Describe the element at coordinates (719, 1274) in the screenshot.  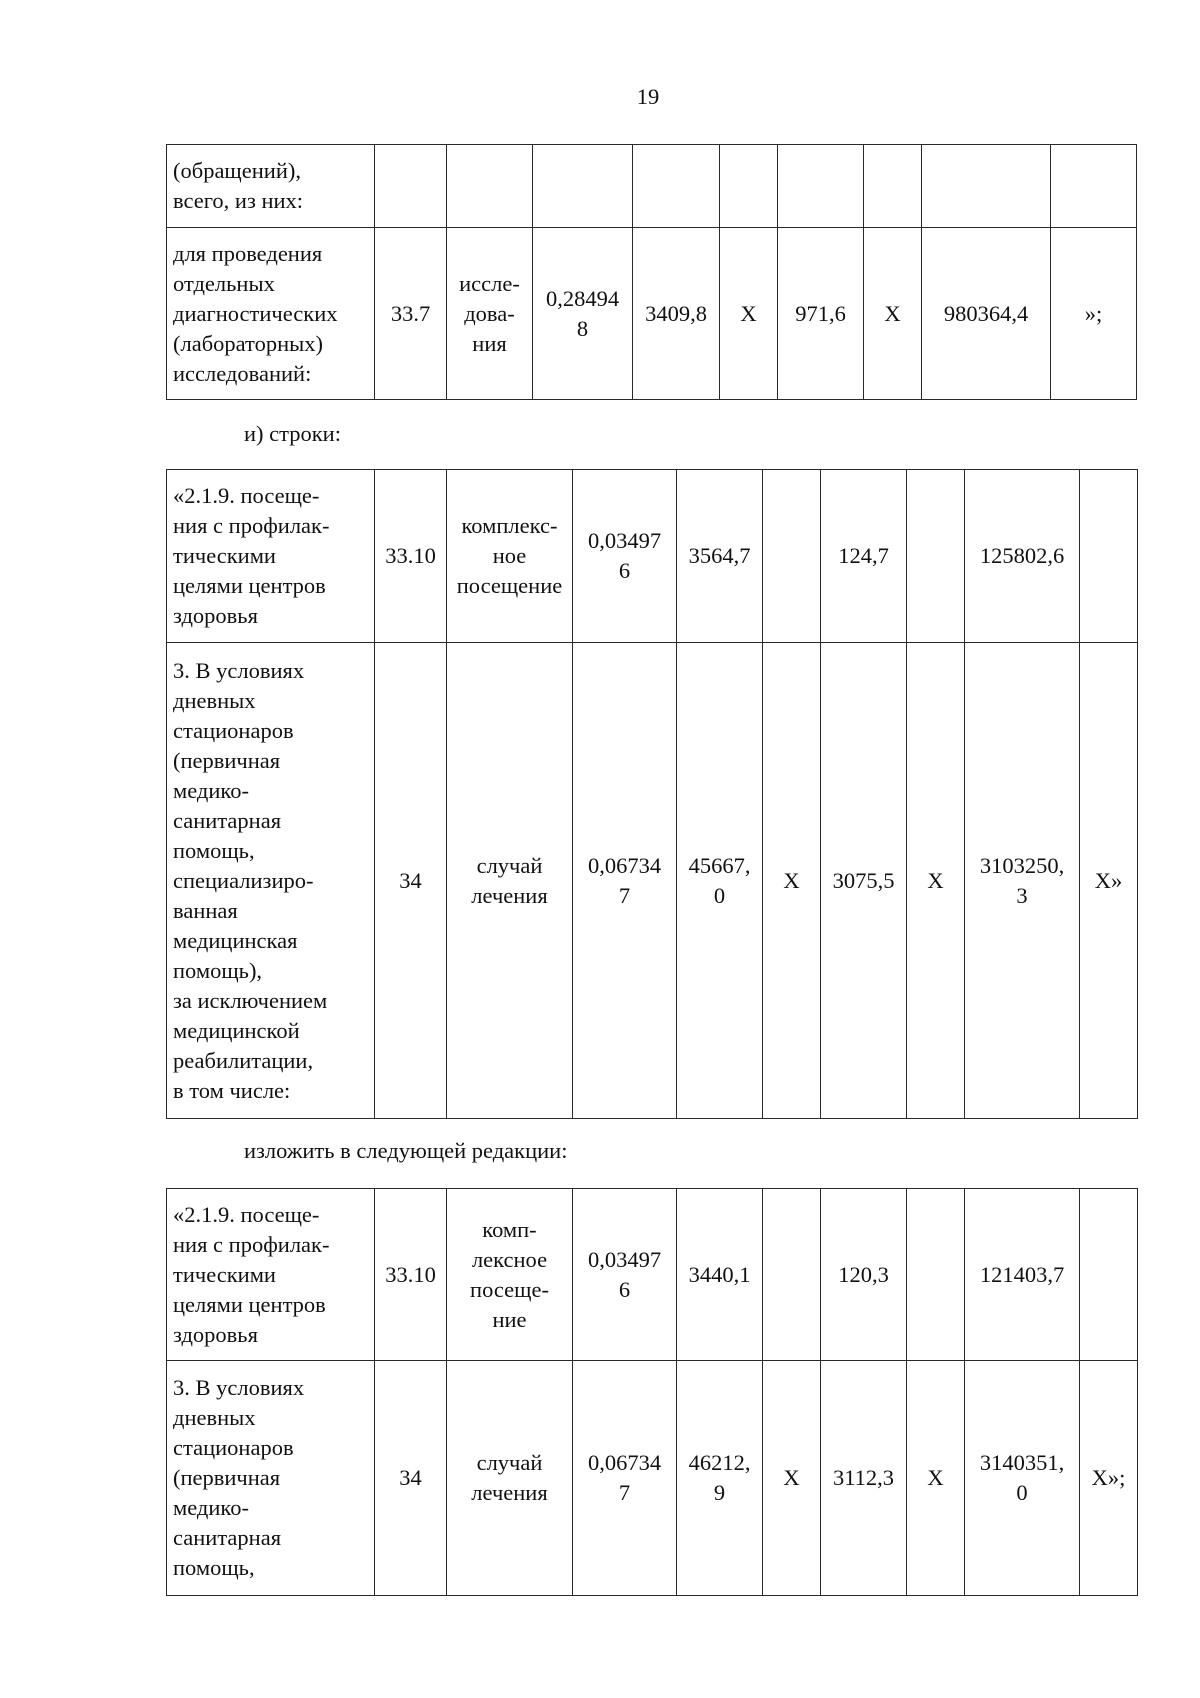
I see `table-cell: 3440,1` at that location.